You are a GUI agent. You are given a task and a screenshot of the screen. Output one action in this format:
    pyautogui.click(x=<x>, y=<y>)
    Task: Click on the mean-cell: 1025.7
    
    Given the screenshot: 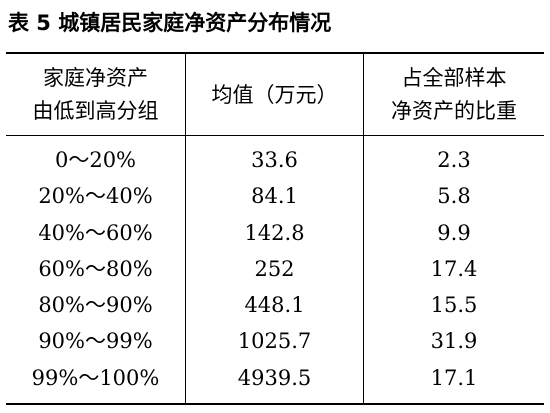 What is the action you would take?
    pyautogui.click(x=274, y=341)
    